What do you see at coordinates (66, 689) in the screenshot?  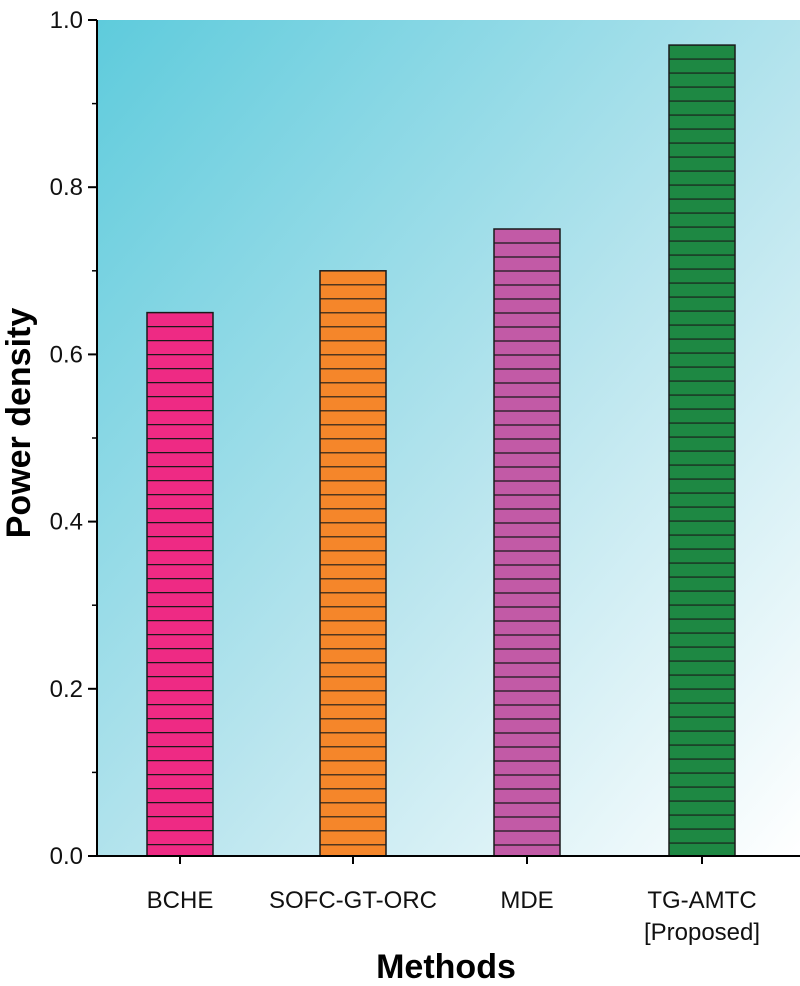 I see `y-tick-label: 0.2` at bounding box center [66, 689].